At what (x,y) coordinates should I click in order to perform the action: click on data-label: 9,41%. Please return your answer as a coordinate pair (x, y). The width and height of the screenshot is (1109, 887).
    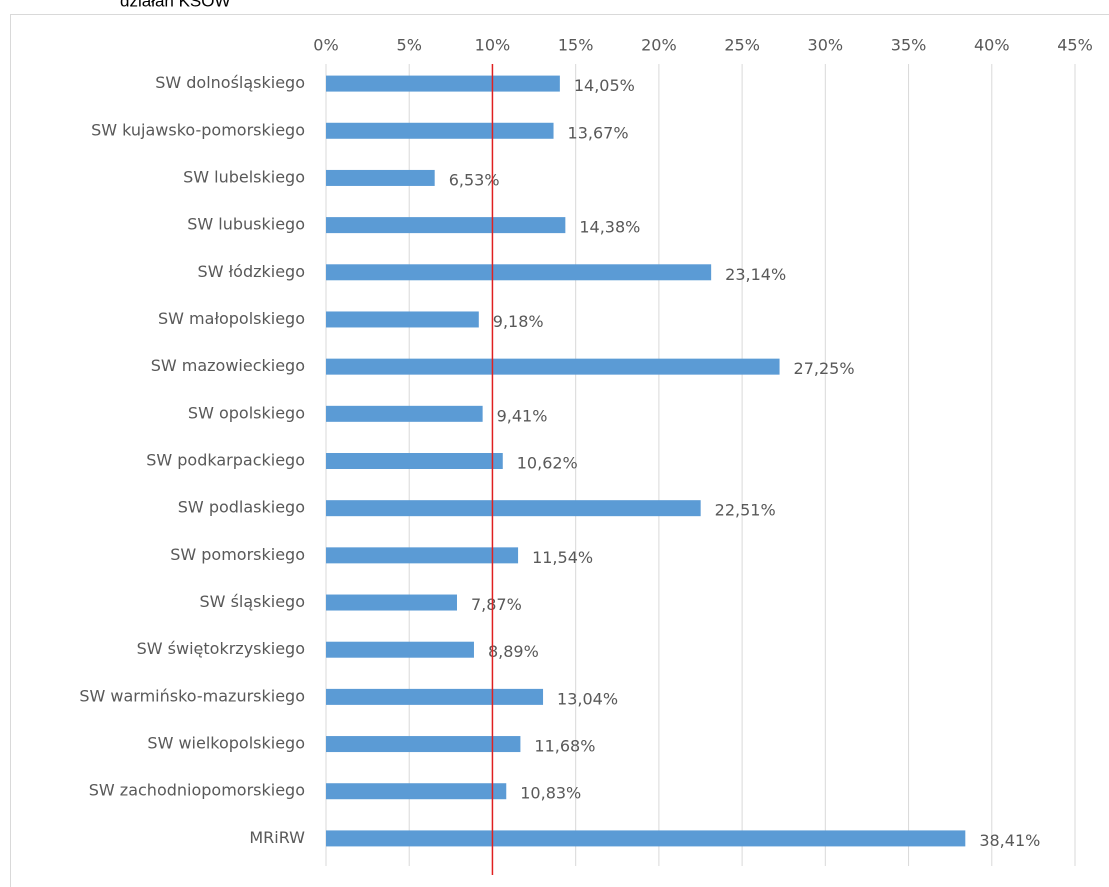
    Looking at the image, I should click on (522, 415).